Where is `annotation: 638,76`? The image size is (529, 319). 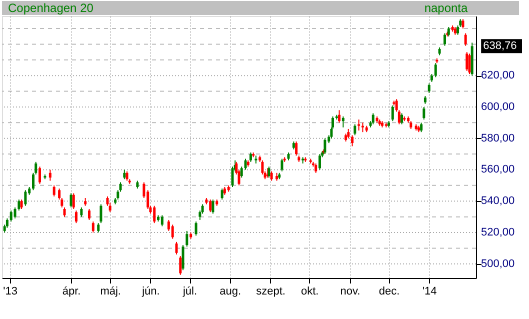
annotation: 638,76 is located at coordinates (500, 46).